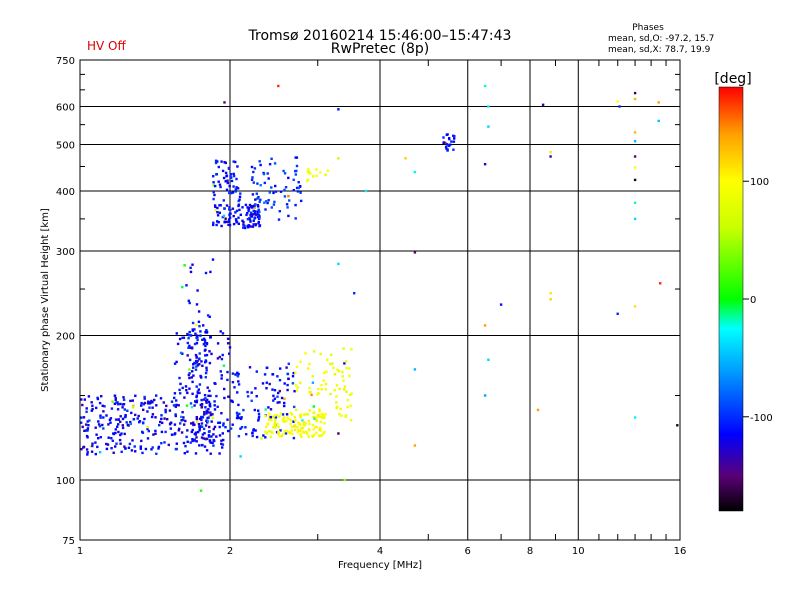 This screenshot has height=600, width=800. Describe the element at coordinates (45, 300) in the screenshot. I see `y-axis-label: Stationary phase Virtual Height [km]` at that location.